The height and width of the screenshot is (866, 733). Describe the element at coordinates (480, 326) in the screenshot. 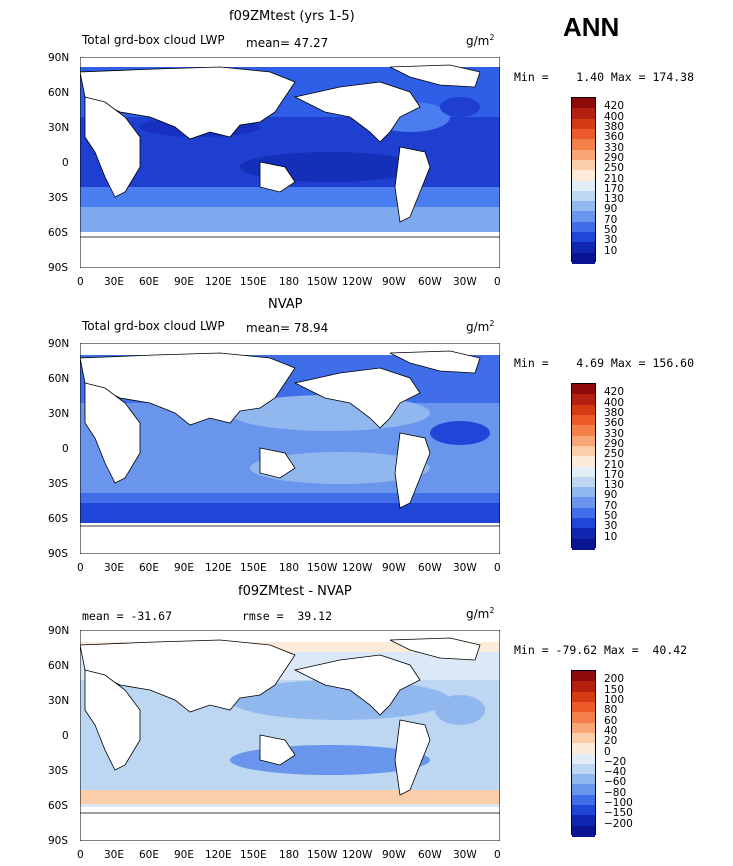

I see `panel-mid-units: g/m2` at that location.